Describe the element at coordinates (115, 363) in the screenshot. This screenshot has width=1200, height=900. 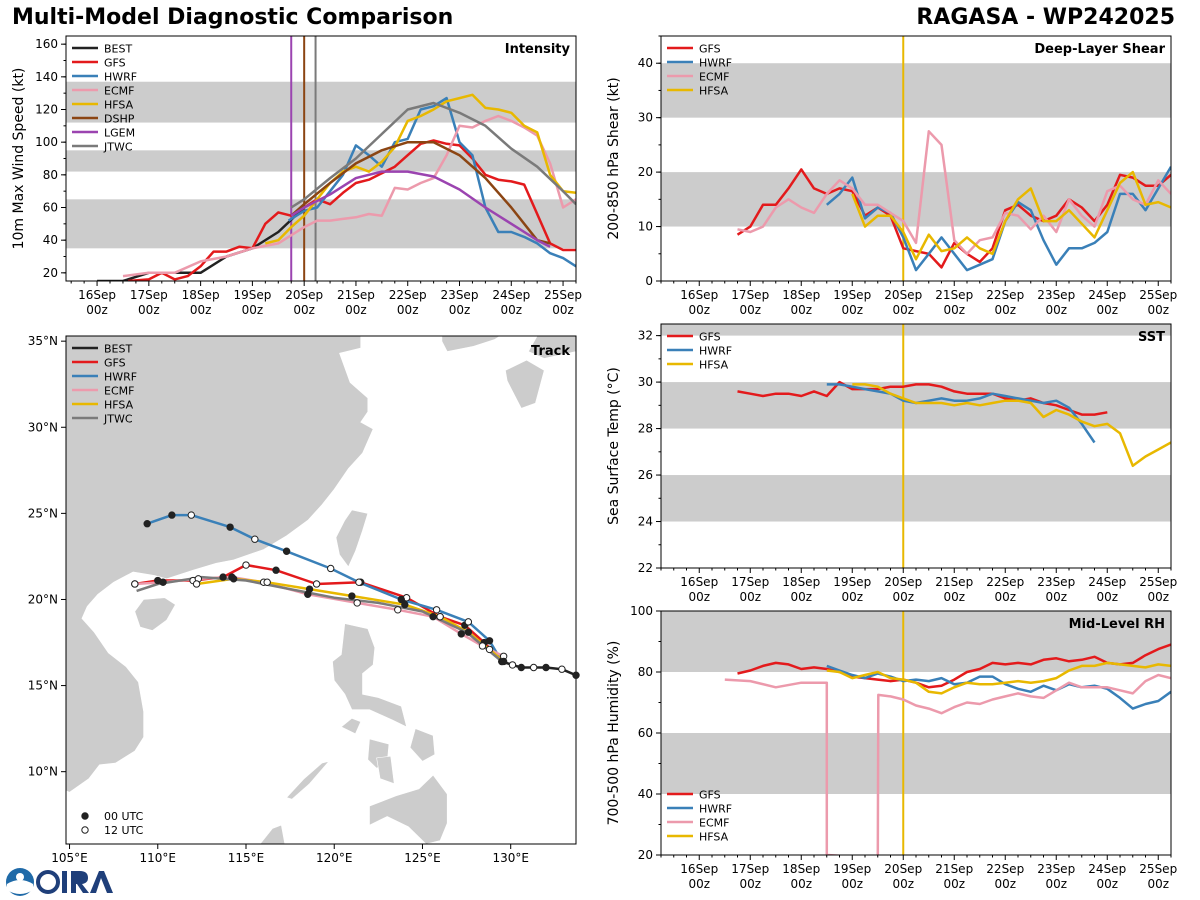
I see `track-legend-label-gfs: GFS` at that location.